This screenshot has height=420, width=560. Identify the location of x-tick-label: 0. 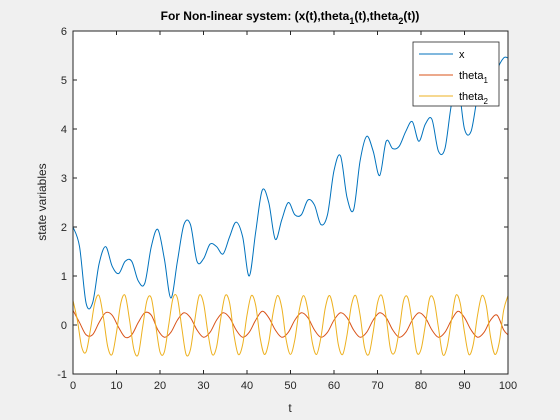
(73, 386).